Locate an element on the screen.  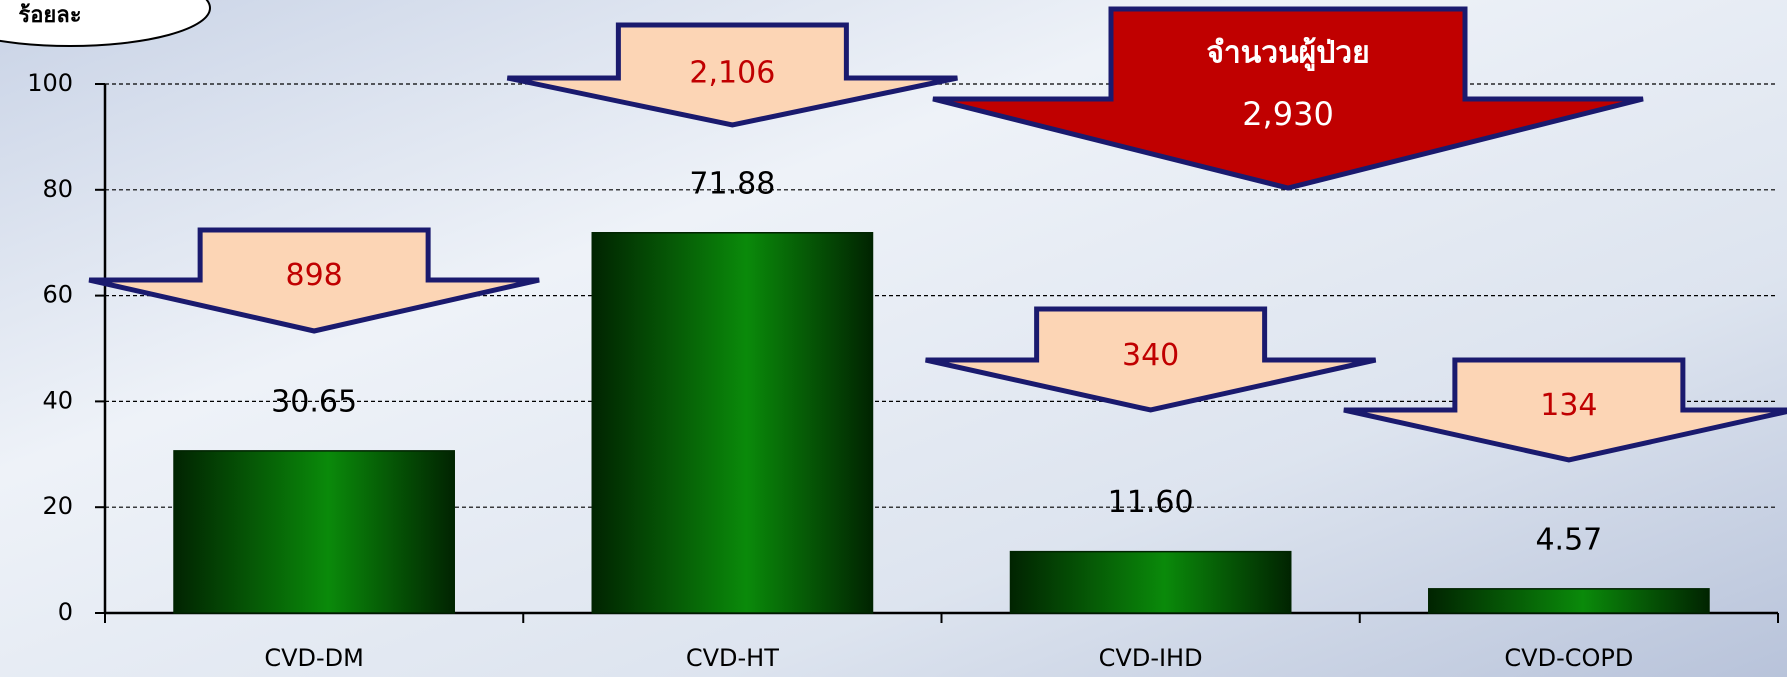
total-label: จำนวนผู้ป่วย is located at coordinates (1287, 54).